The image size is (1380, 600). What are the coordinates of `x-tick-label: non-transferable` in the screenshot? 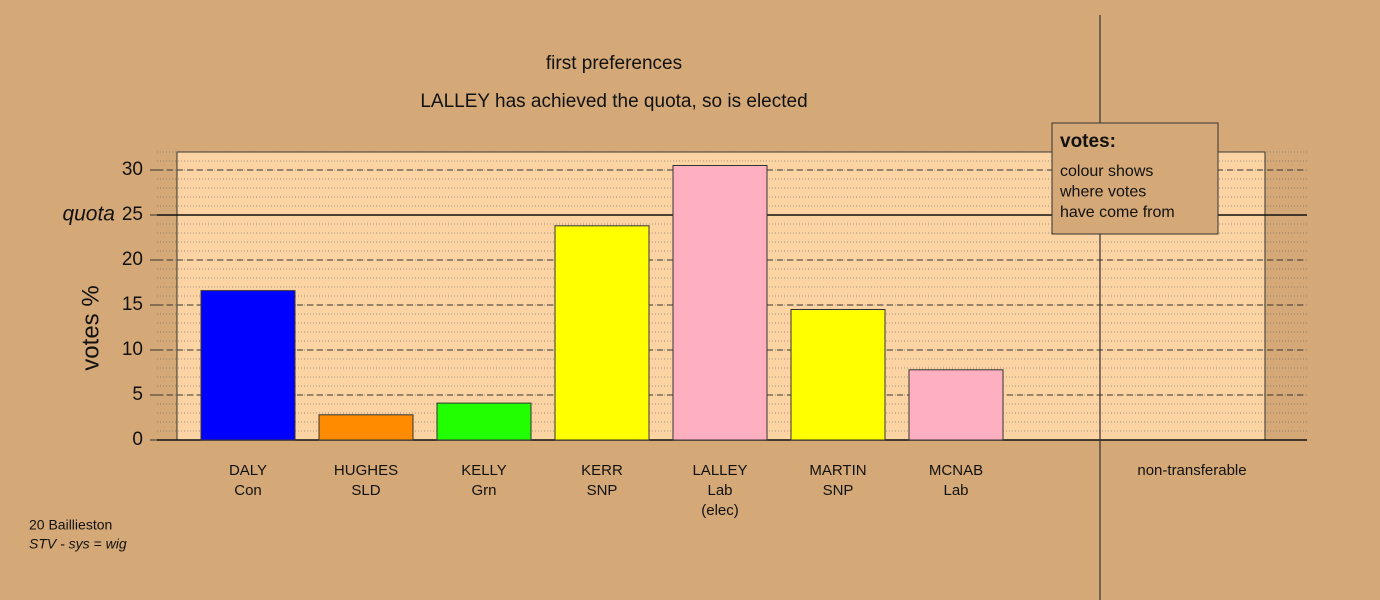 It's located at (1191, 470).